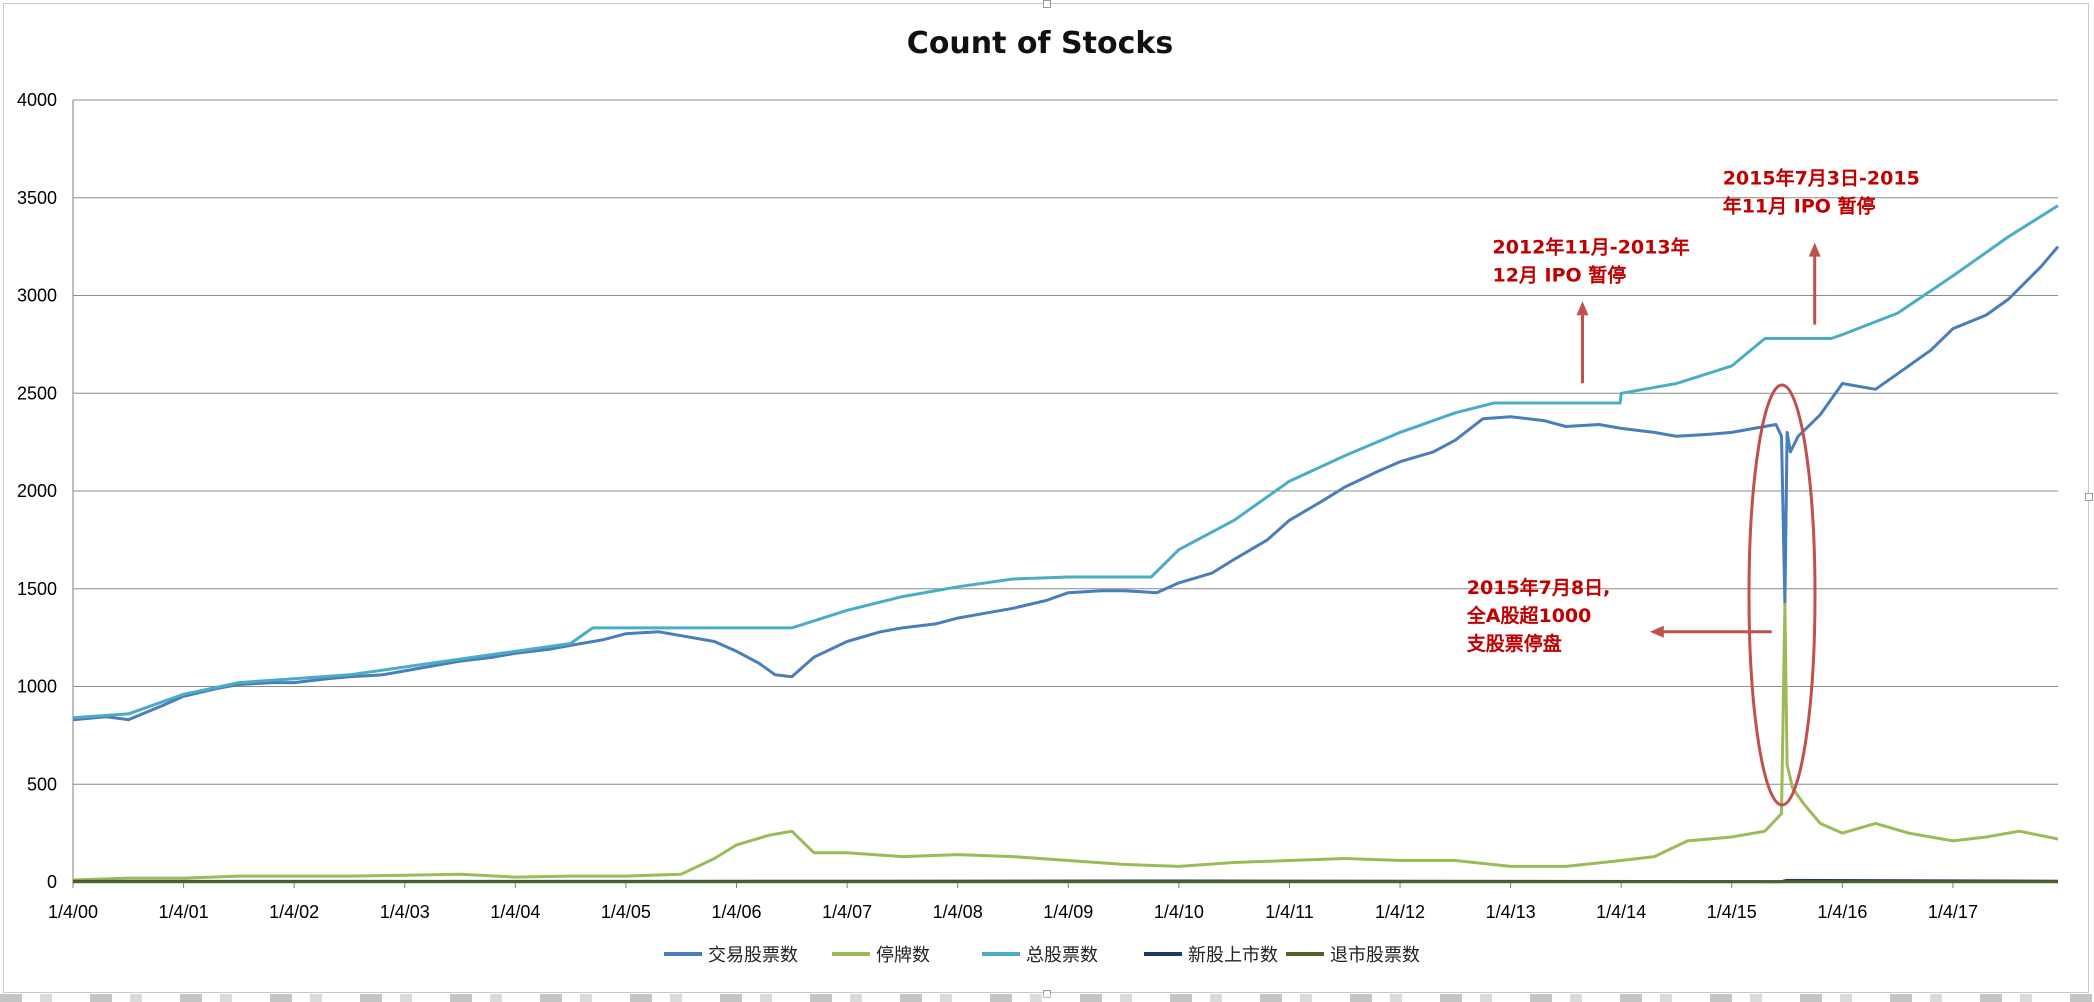  Describe the element at coordinates (37, 296) in the screenshot. I see `y-tick-label: 3000` at that location.